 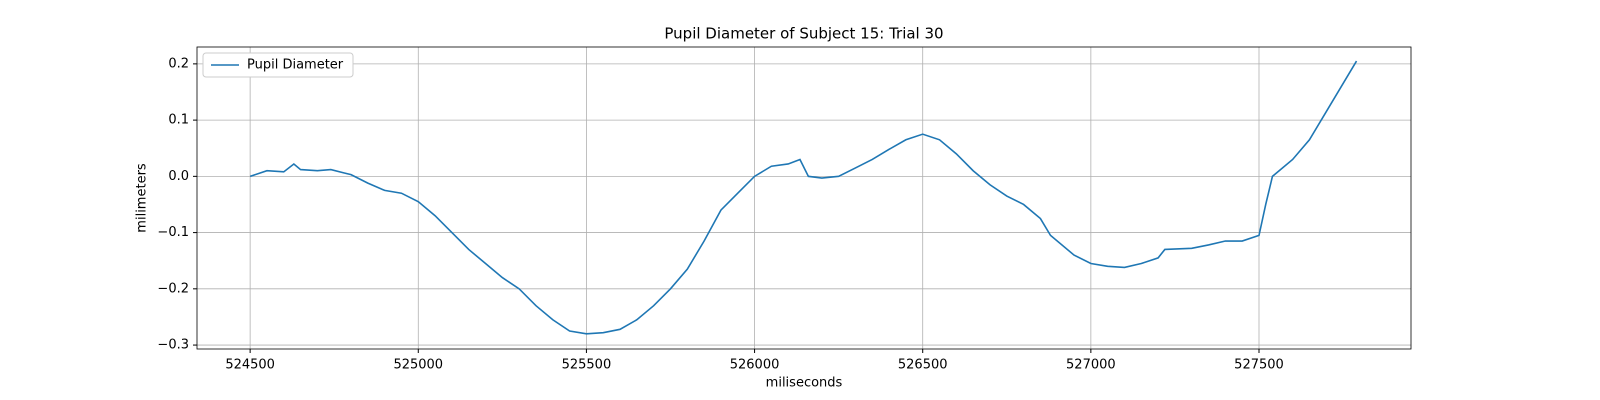 I want to click on chart-title: Pupil Diameter of Subject 15: Trial 30, so click(x=803, y=34).